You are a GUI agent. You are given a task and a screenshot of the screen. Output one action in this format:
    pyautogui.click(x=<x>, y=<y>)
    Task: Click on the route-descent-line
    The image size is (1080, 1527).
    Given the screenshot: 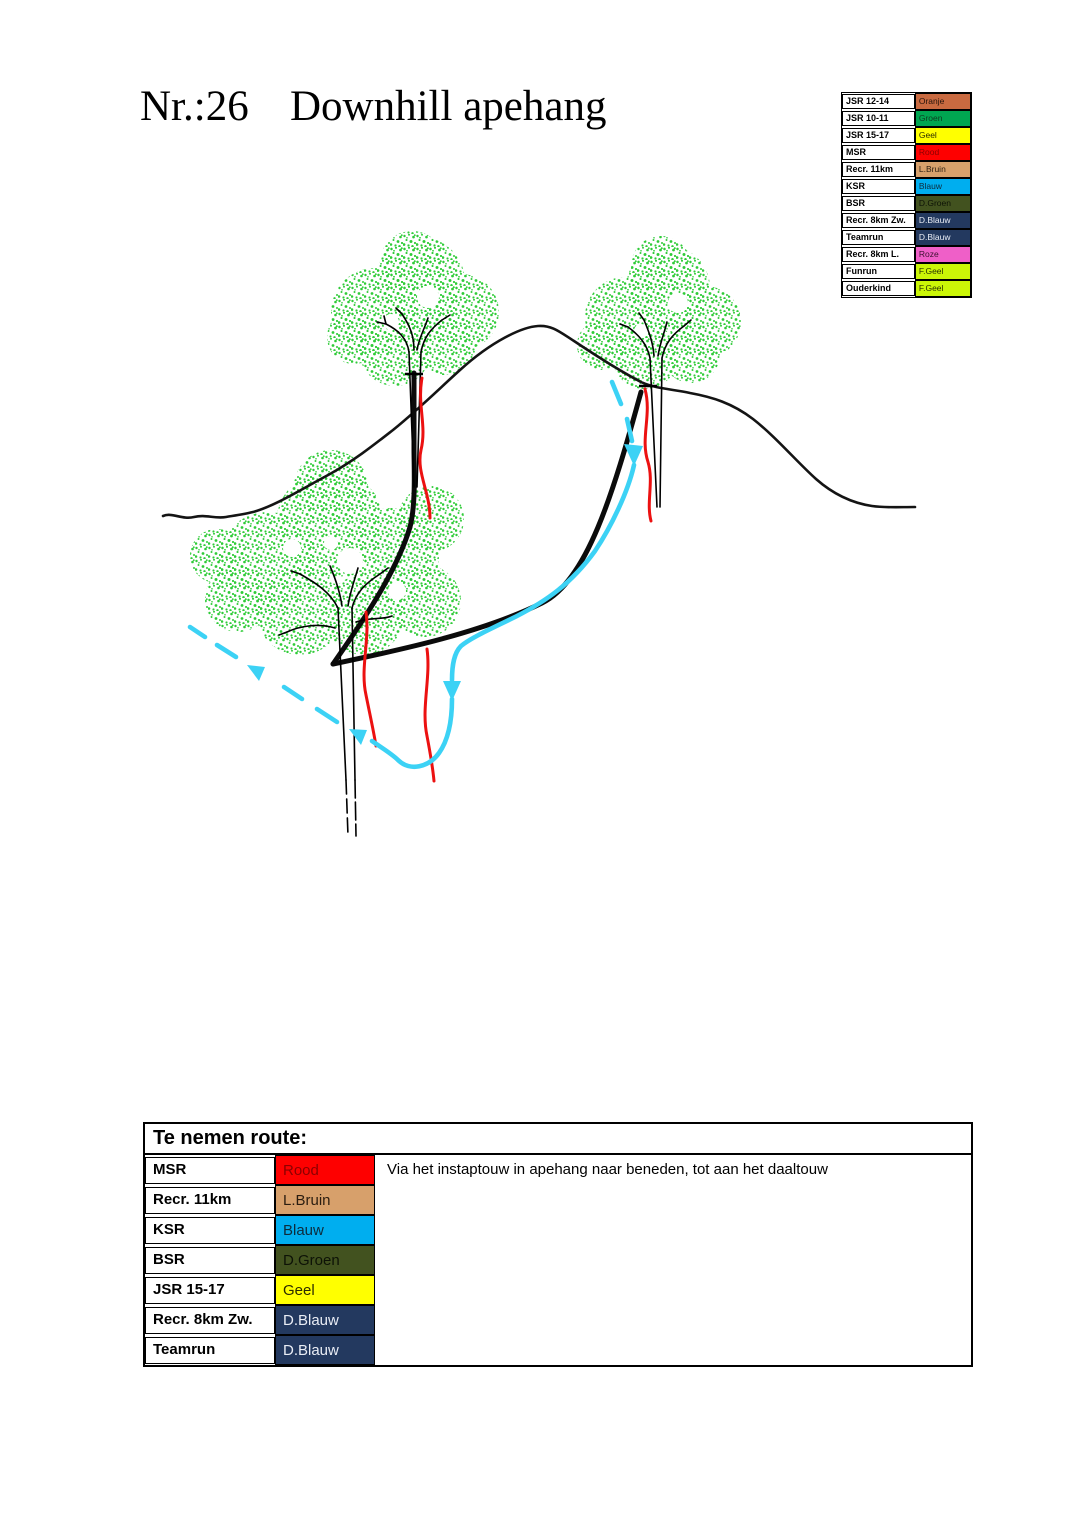 What is the action you would take?
    pyautogui.click(x=543, y=572)
    